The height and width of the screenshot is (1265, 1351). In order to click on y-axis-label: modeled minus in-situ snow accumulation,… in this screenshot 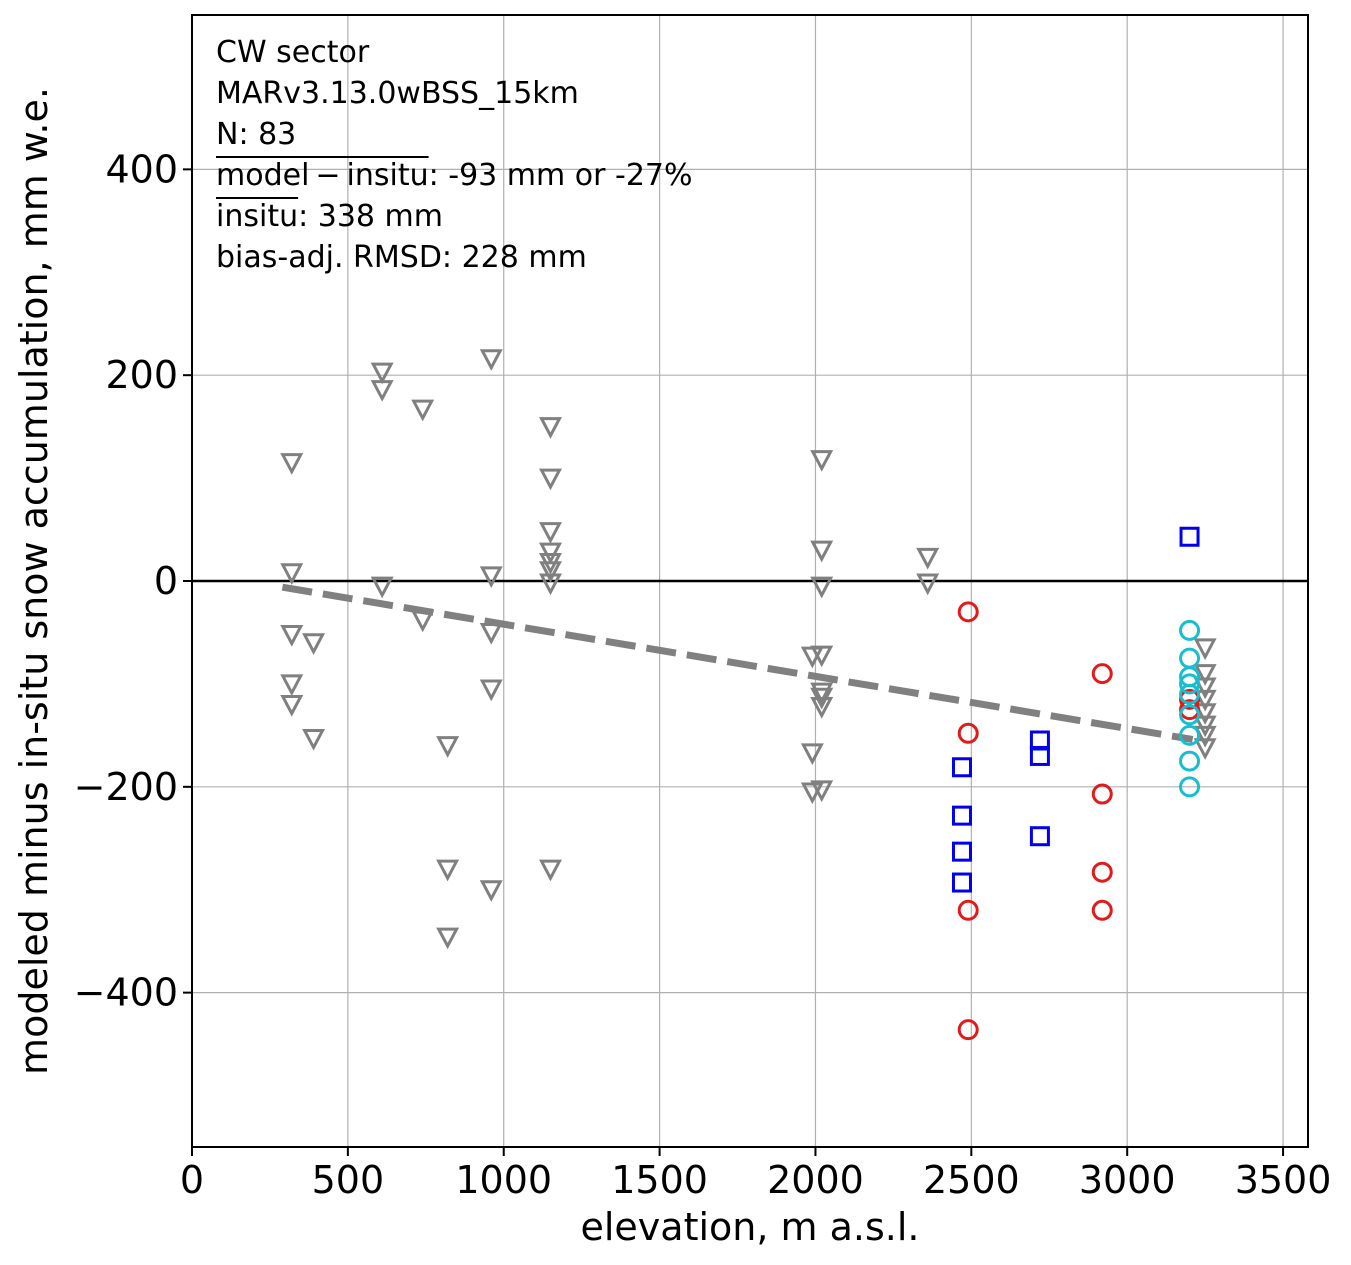, I will do `click(34, 581)`.